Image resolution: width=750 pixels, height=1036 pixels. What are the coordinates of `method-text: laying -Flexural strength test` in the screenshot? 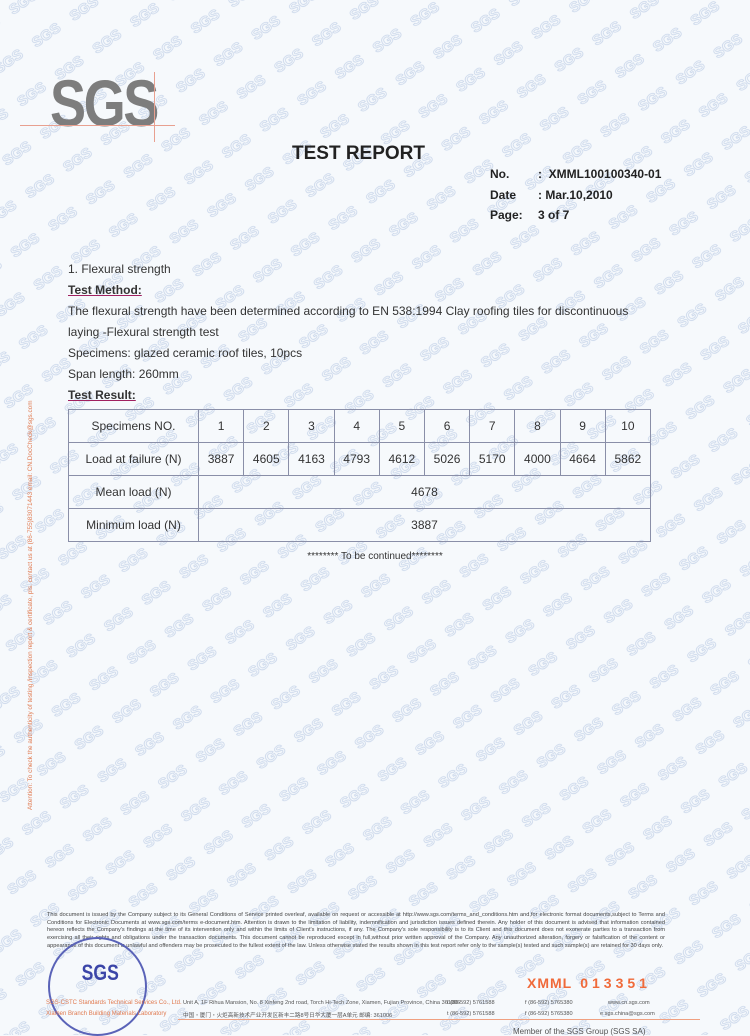 It's located at (143, 332).